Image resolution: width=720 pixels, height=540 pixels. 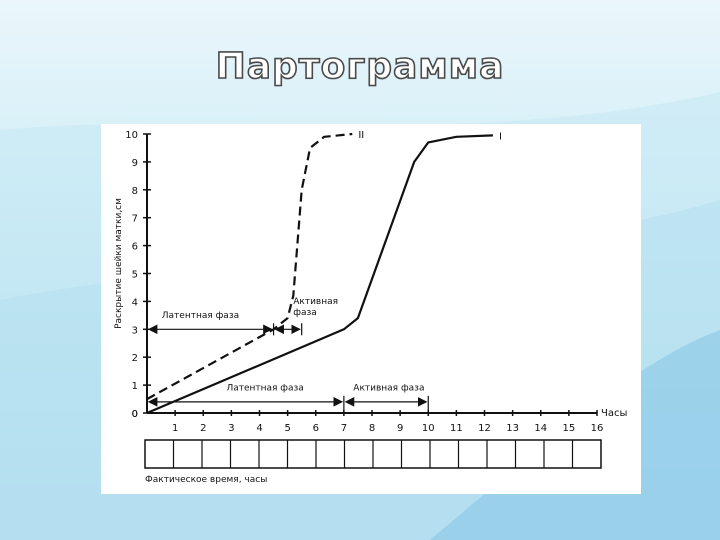 What do you see at coordinates (135, 191) in the screenshot?
I see `y-tick-label: 8` at bounding box center [135, 191].